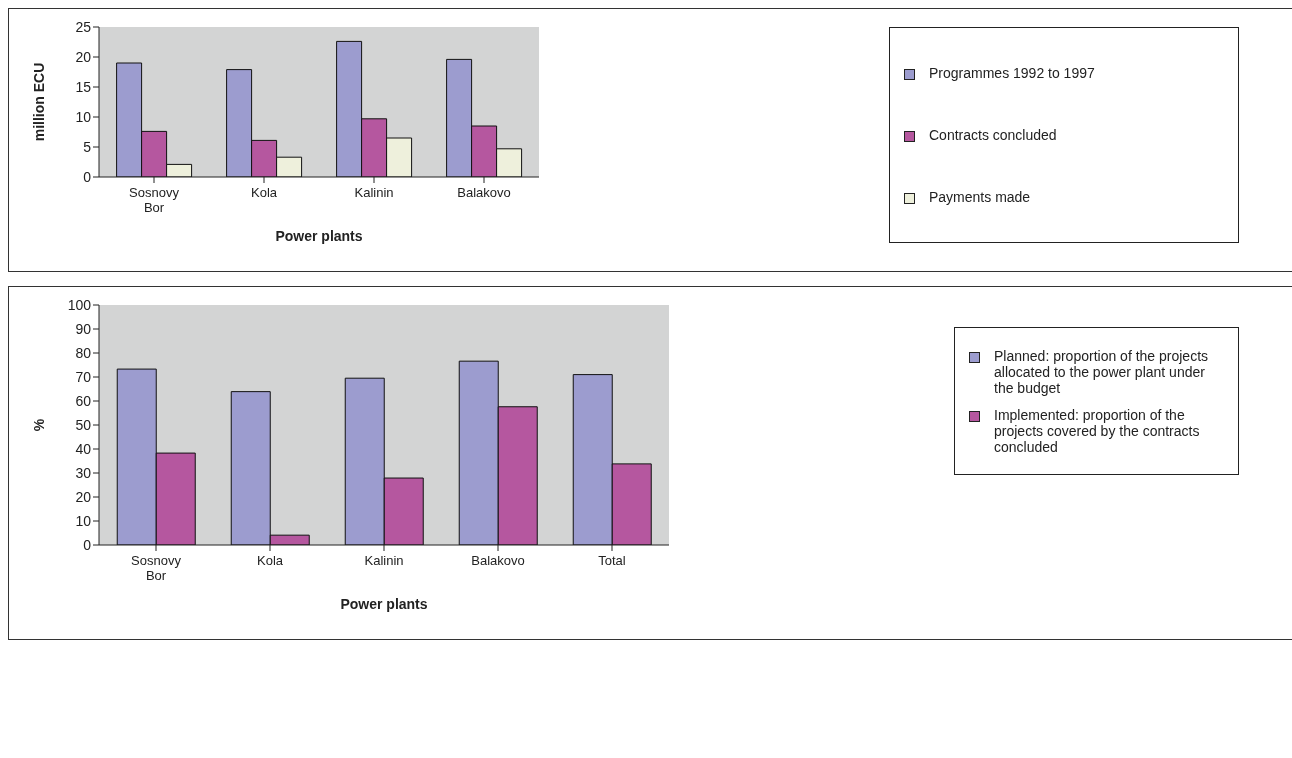  I want to click on y-tick-label: 25, so click(83, 26).